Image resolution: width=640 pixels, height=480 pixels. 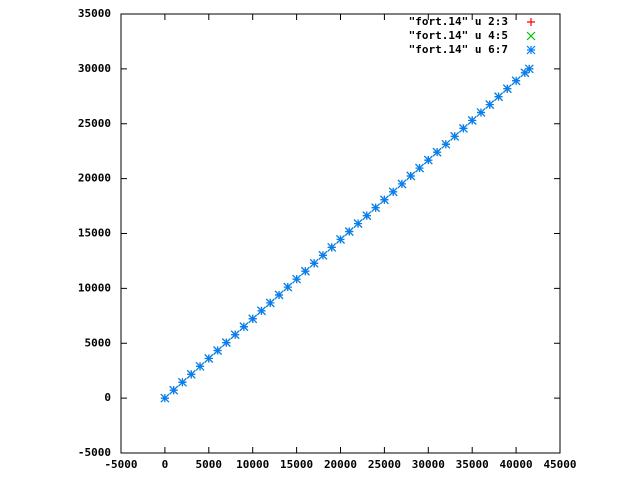 I want to click on x-tick-label: 15000, so click(x=296, y=464).